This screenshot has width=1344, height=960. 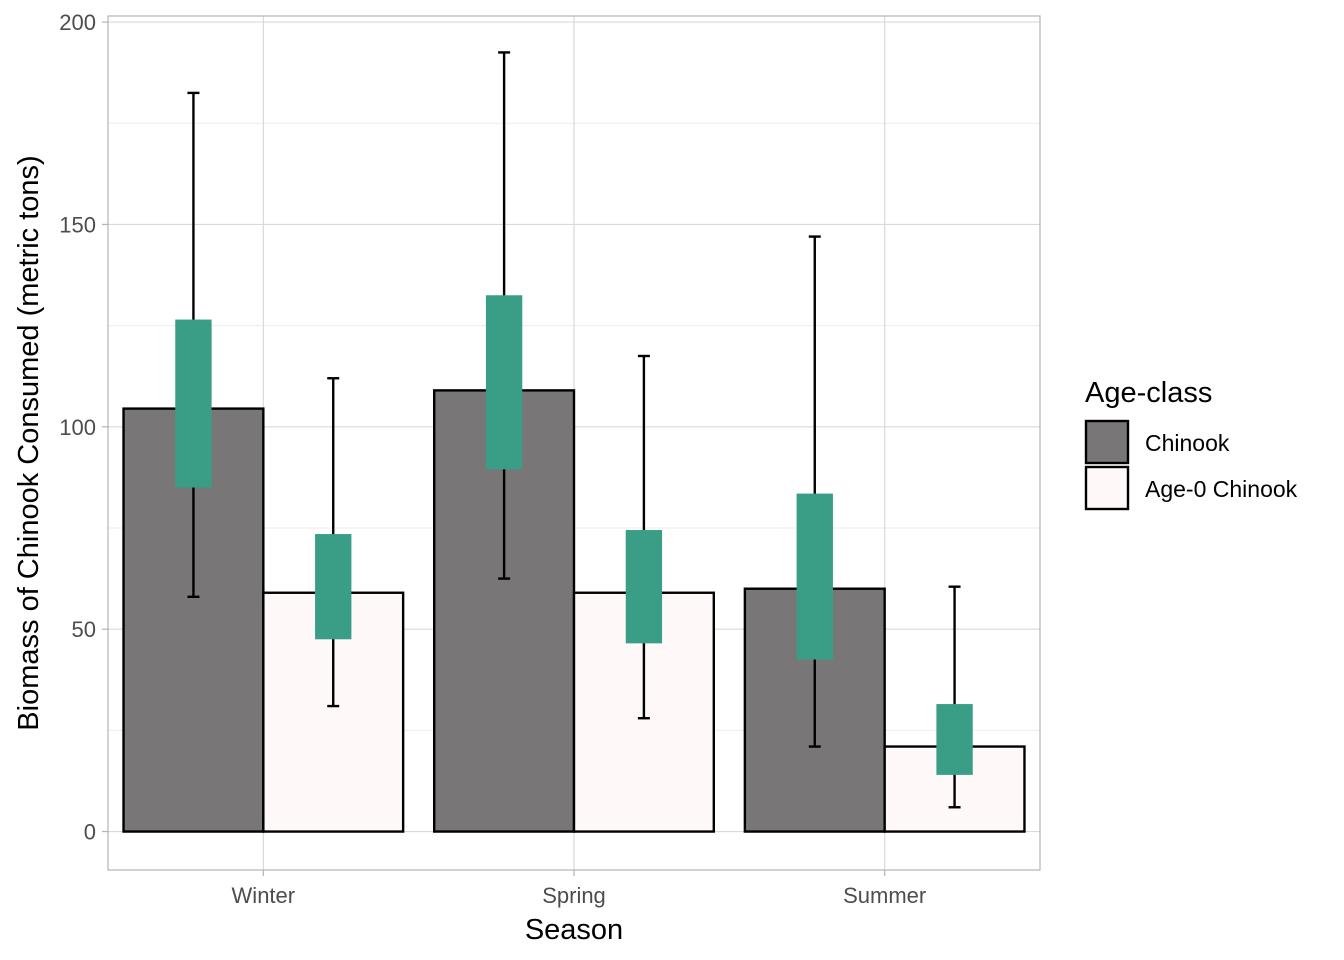 I want to click on y-axis: 0 50 100 150 200, so click(x=83, y=427).